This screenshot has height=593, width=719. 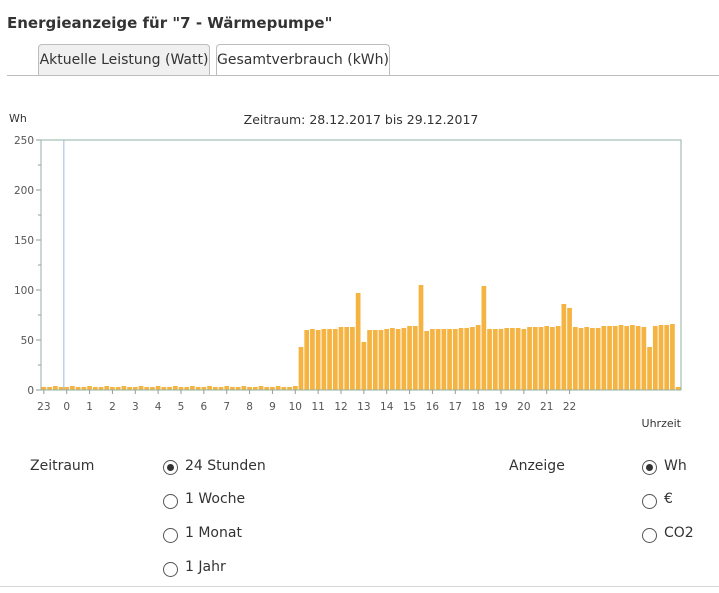 What do you see at coordinates (24, 141) in the screenshot?
I see `y-tick-label: 250` at bounding box center [24, 141].